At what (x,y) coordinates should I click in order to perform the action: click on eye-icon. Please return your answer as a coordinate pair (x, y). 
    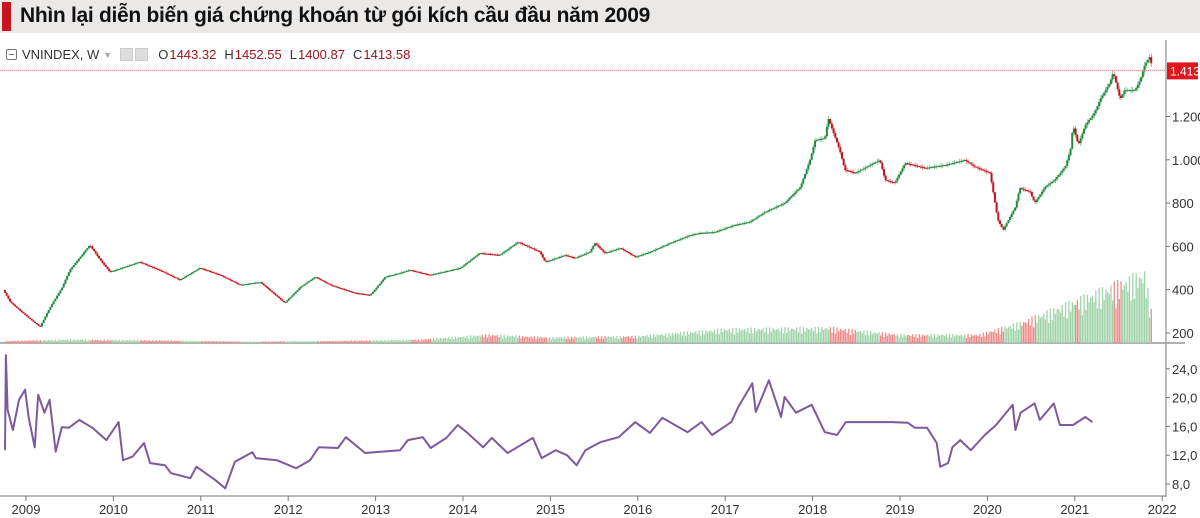
    Looking at the image, I should click on (127, 54).